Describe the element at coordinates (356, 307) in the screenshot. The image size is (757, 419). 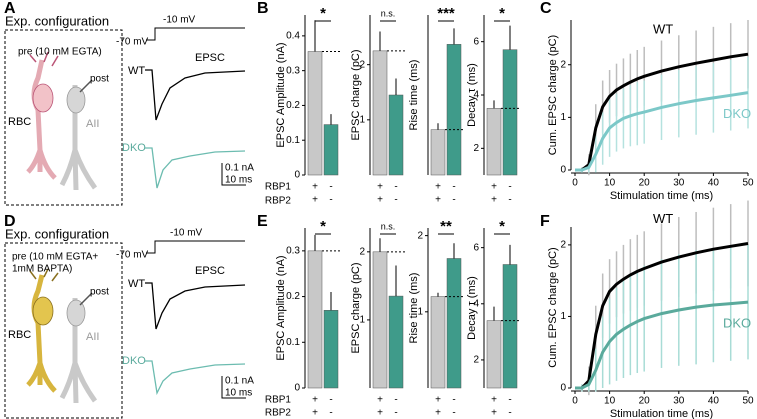
I see `y-axis-label: EPSC charge (pC)` at that location.